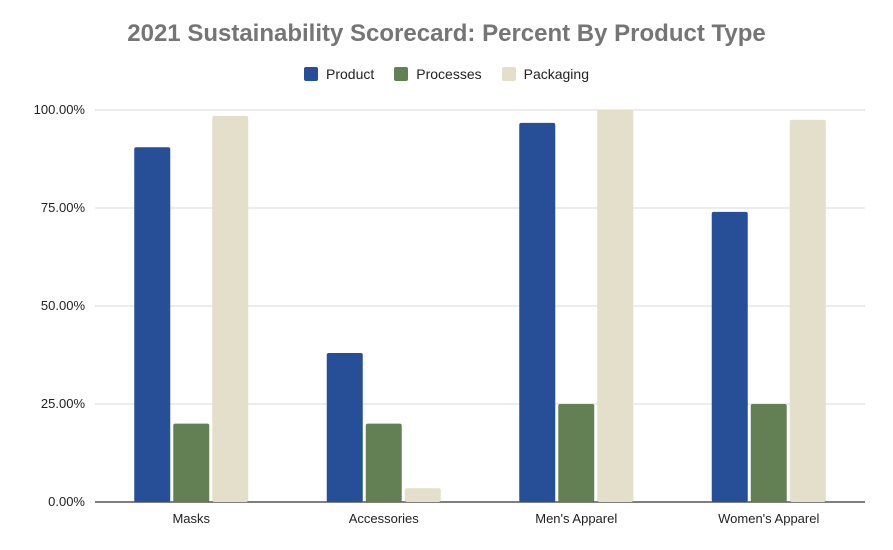 The width and height of the screenshot is (893, 550). I want to click on legend-label-processes: Processes, so click(449, 74).